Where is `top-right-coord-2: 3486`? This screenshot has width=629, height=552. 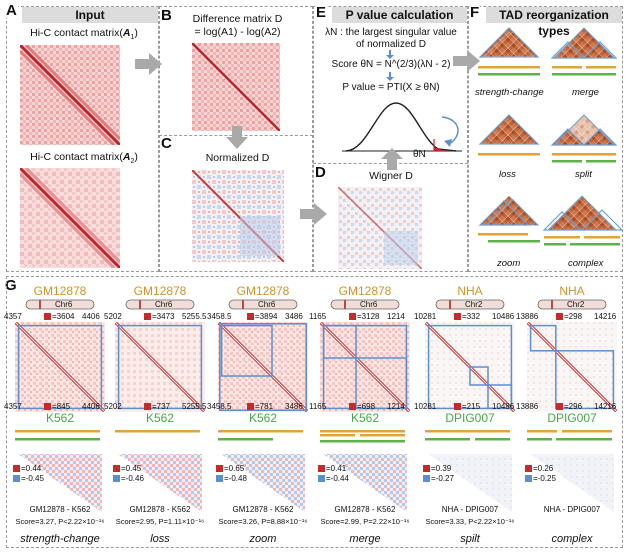 top-right-coord-2: 3486 is located at coordinates (294, 316).